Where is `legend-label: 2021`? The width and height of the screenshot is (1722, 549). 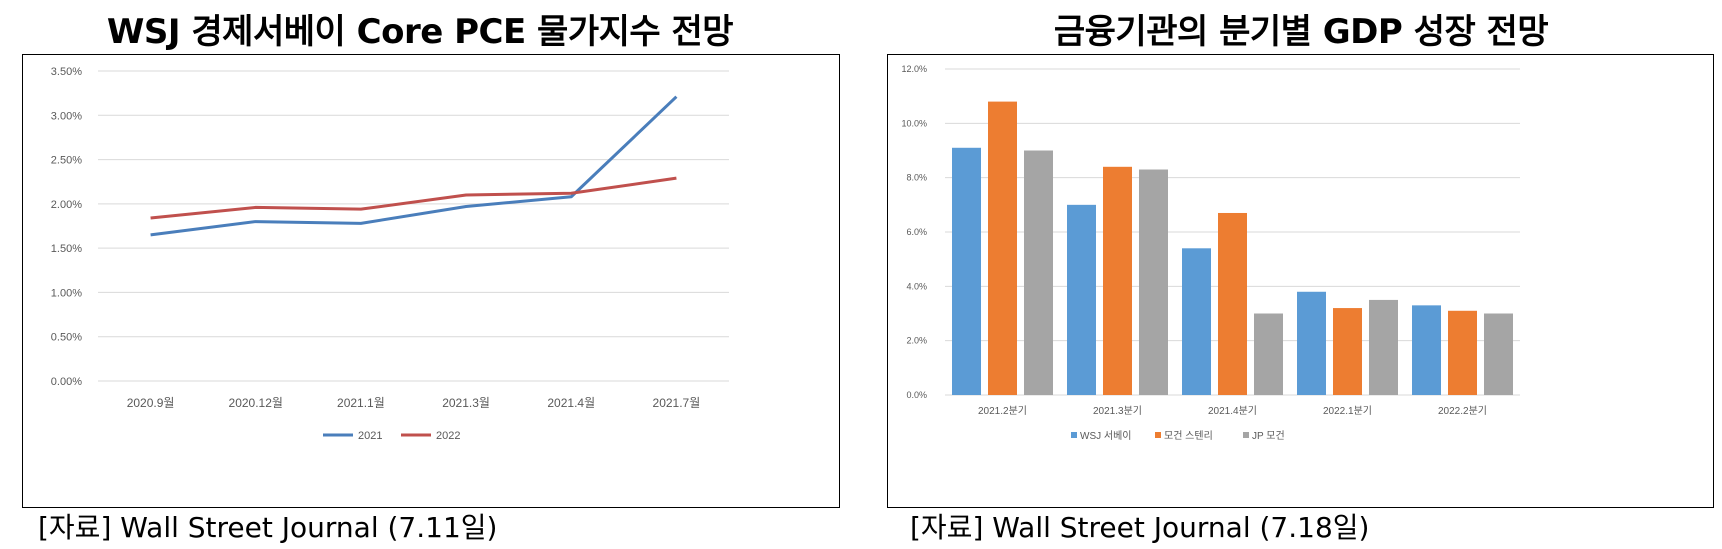
legend-label: 2021 is located at coordinates (370, 436).